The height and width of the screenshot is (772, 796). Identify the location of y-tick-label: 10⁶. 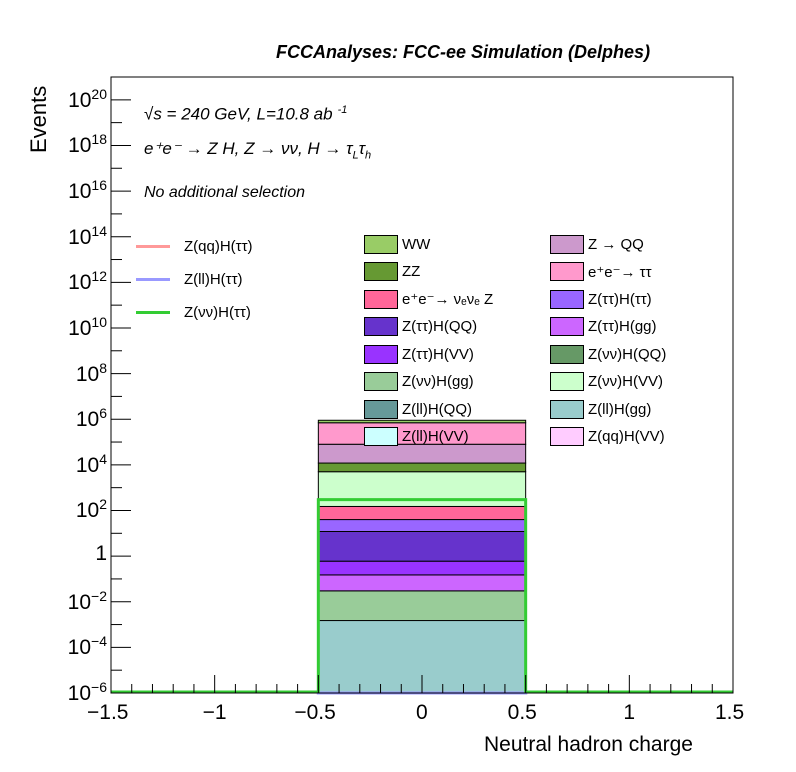
(91, 418).